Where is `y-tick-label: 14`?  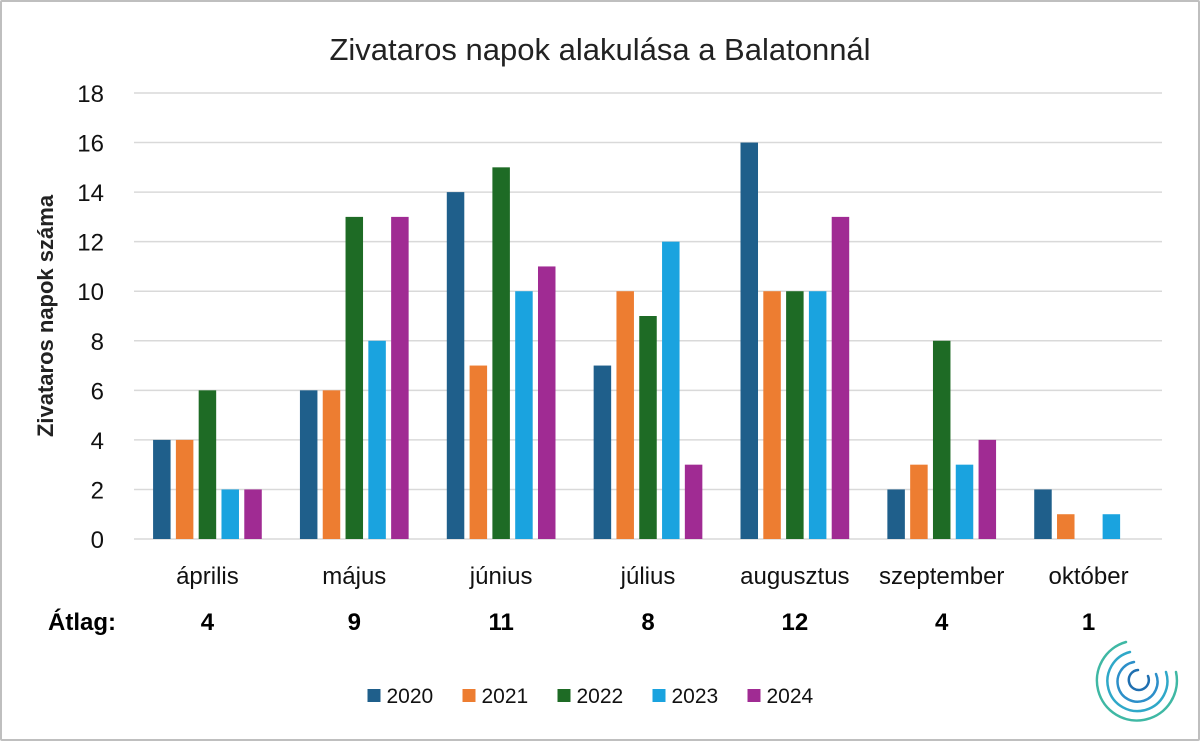
y-tick-label: 14 is located at coordinates (90, 193).